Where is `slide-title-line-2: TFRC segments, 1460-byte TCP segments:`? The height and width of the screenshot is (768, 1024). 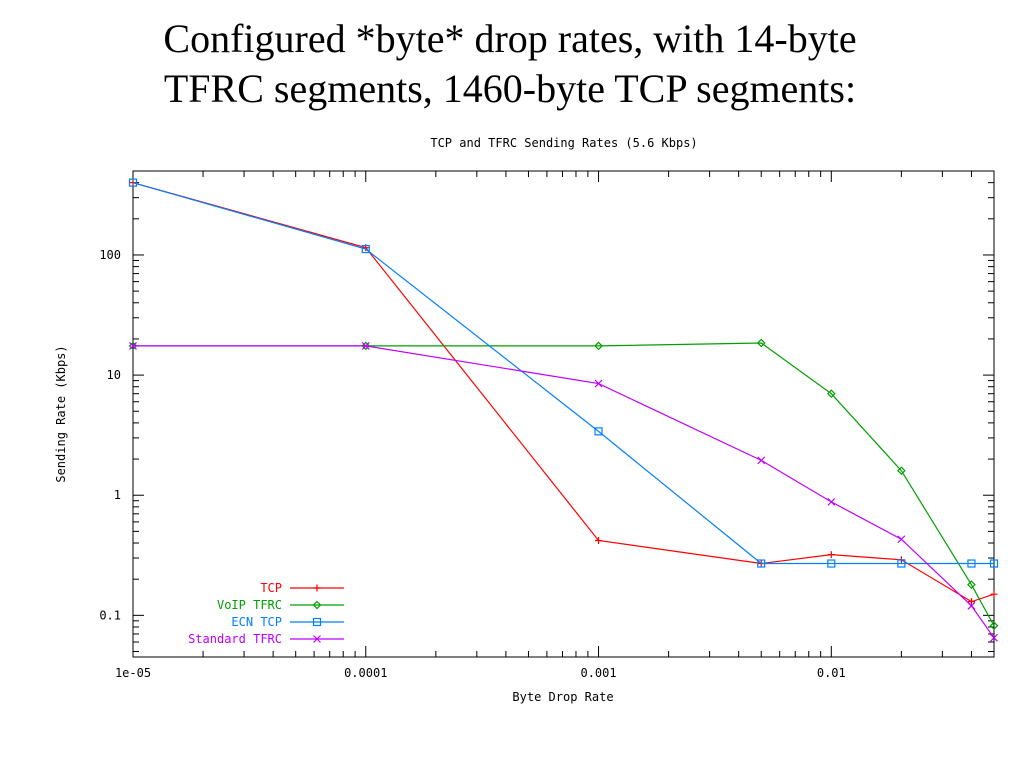
slide-title-line-2: TFRC segments, 1460-byte TCP segments: is located at coordinates (510, 88).